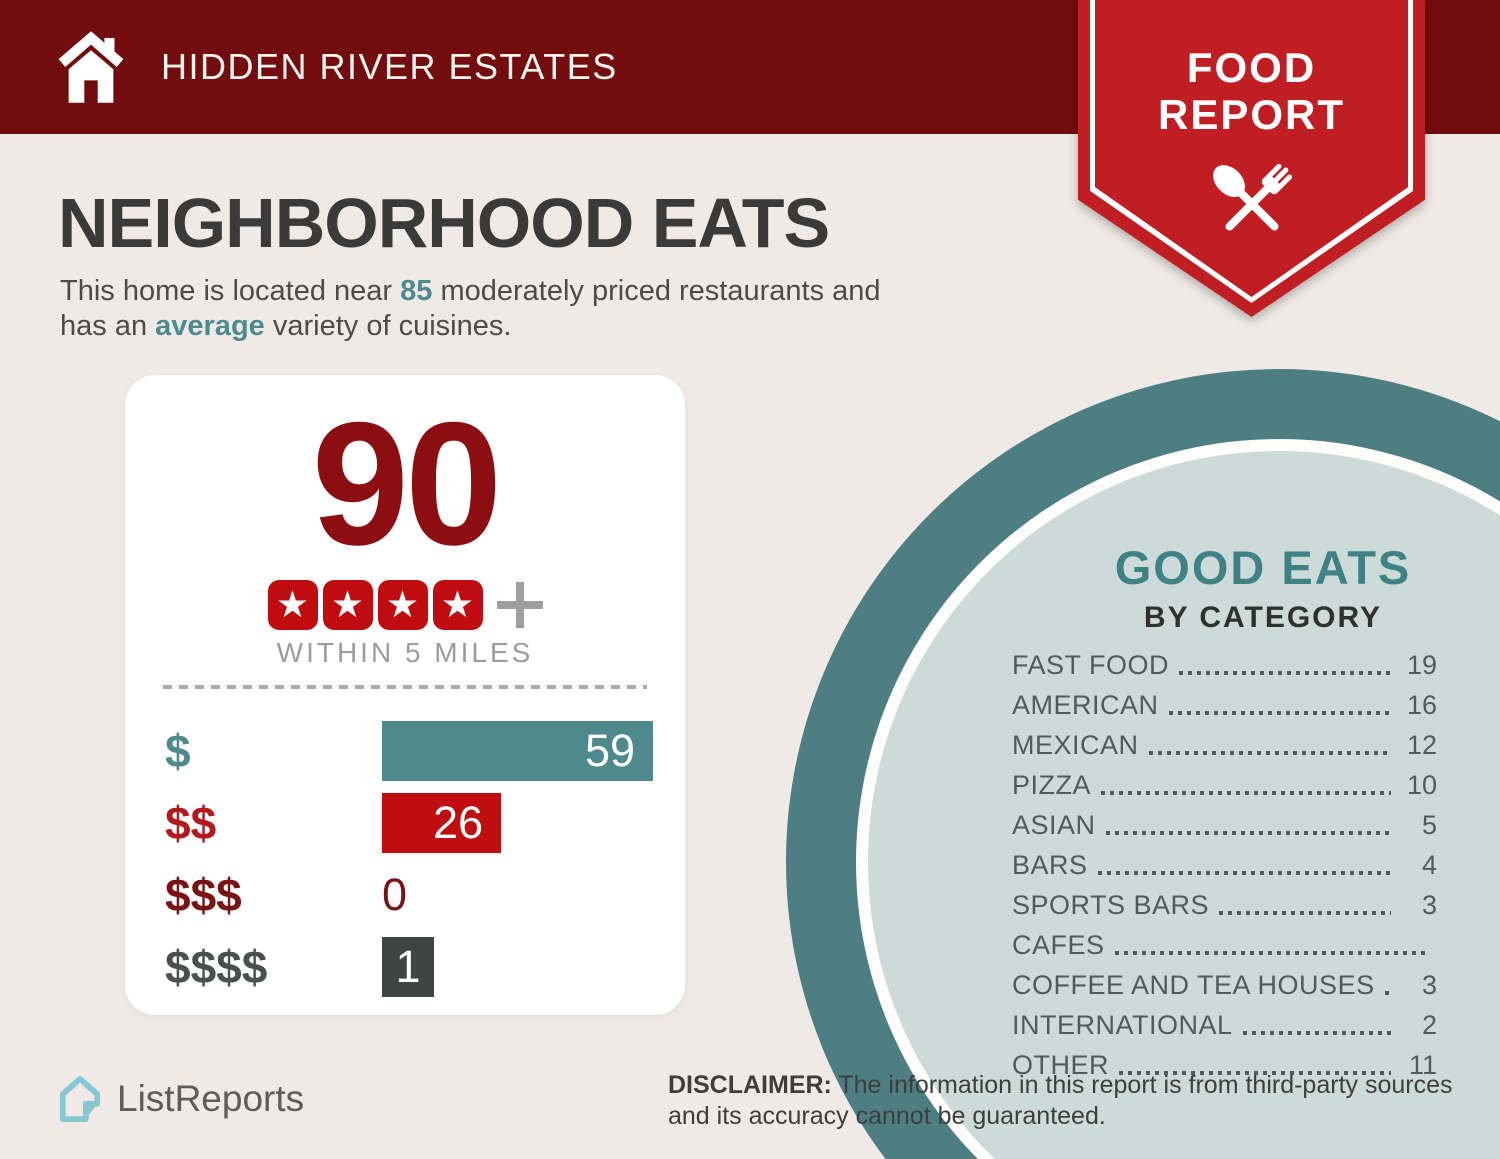  I want to click on category-row: ASIAN 5, so click(1224, 825).